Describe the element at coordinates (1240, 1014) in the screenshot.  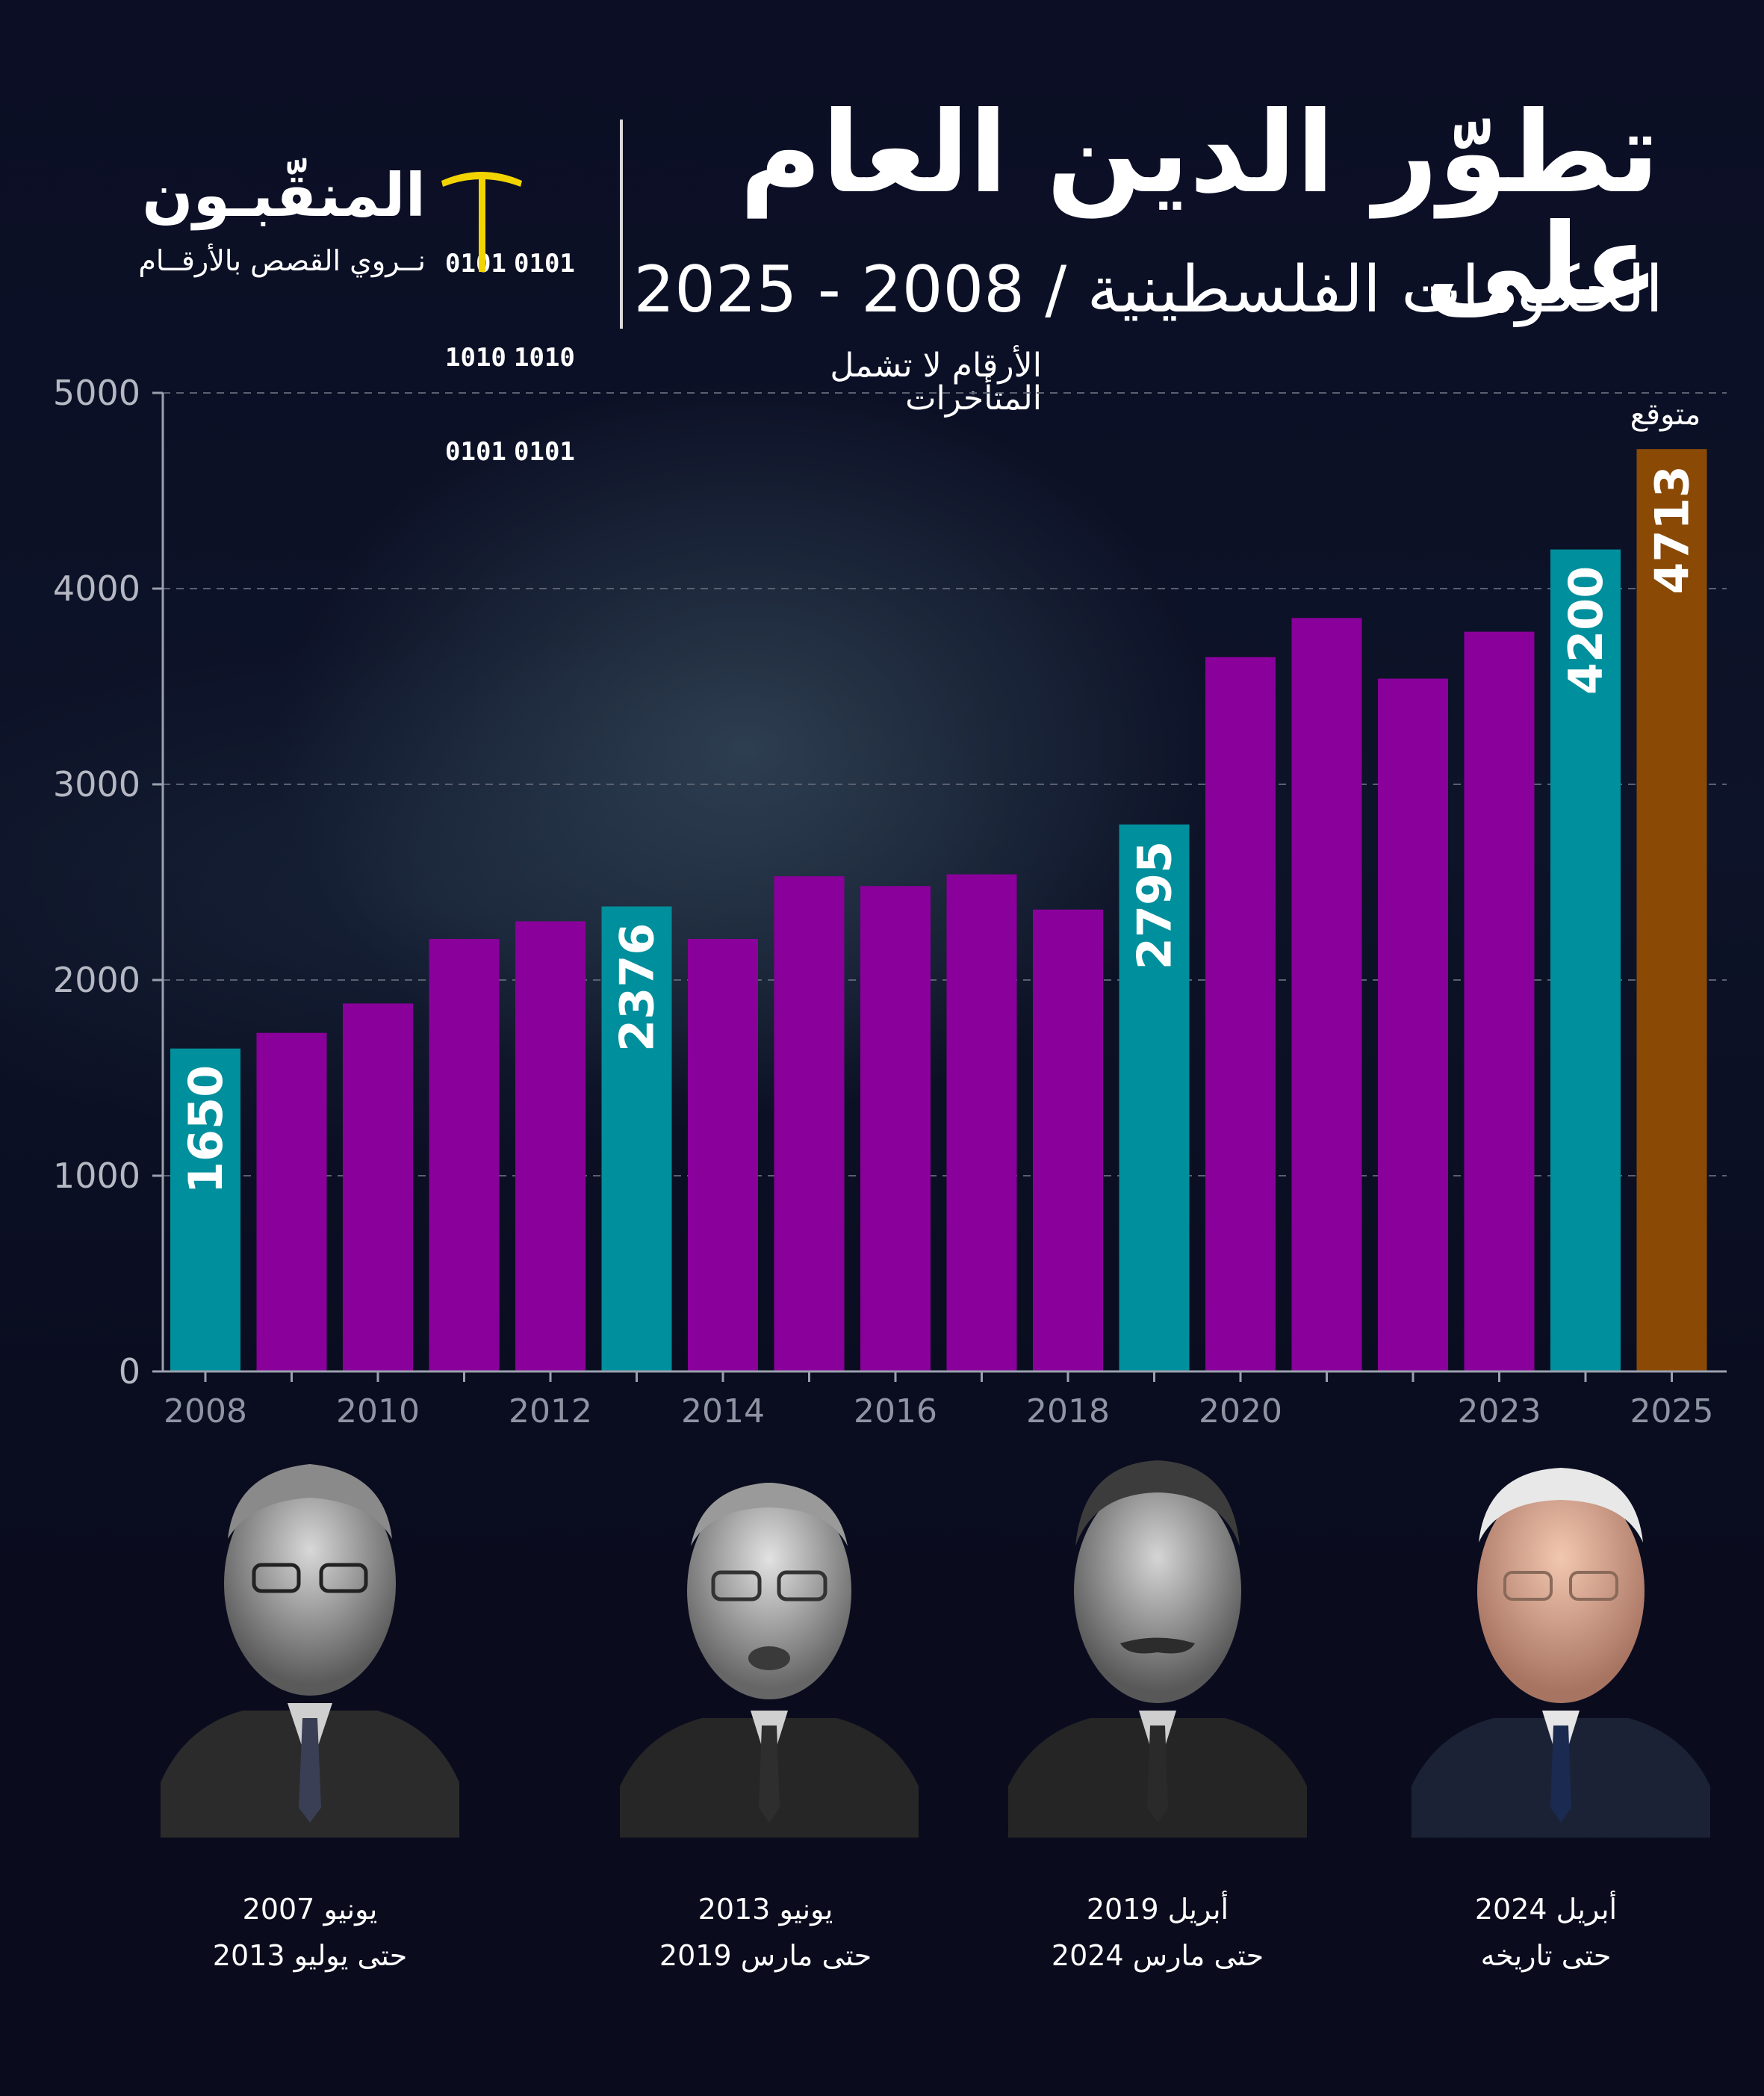
I see `bar-2020` at that location.